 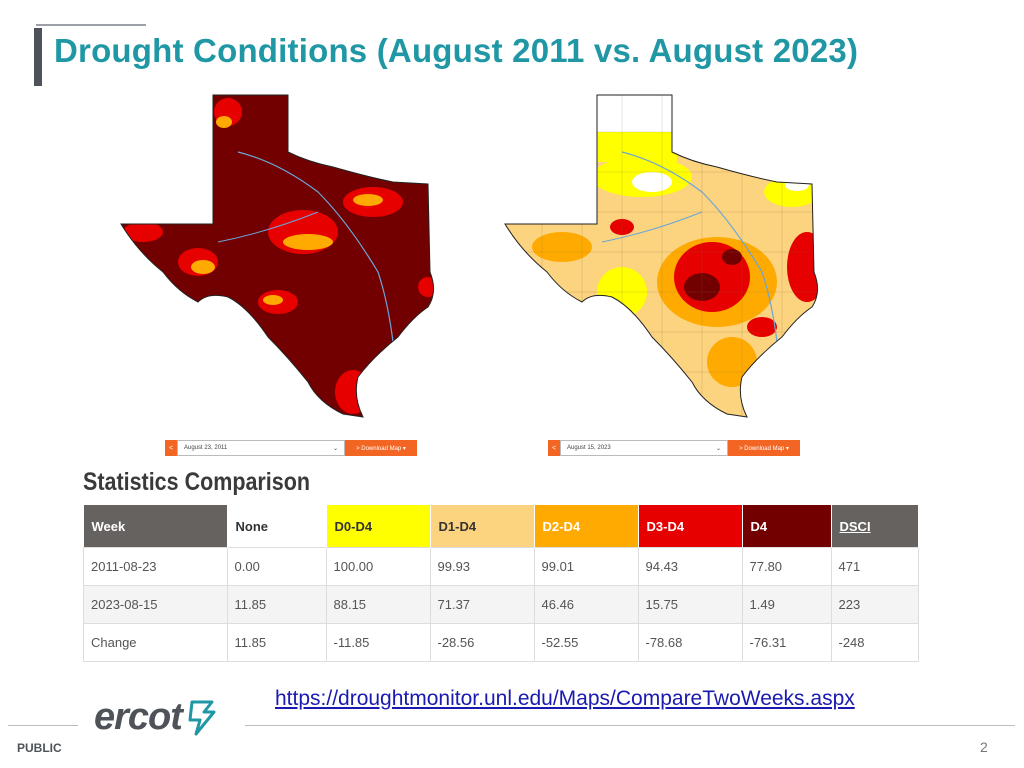 I want to click on table-cell: 2011-08-23, so click(x=155, y=566).